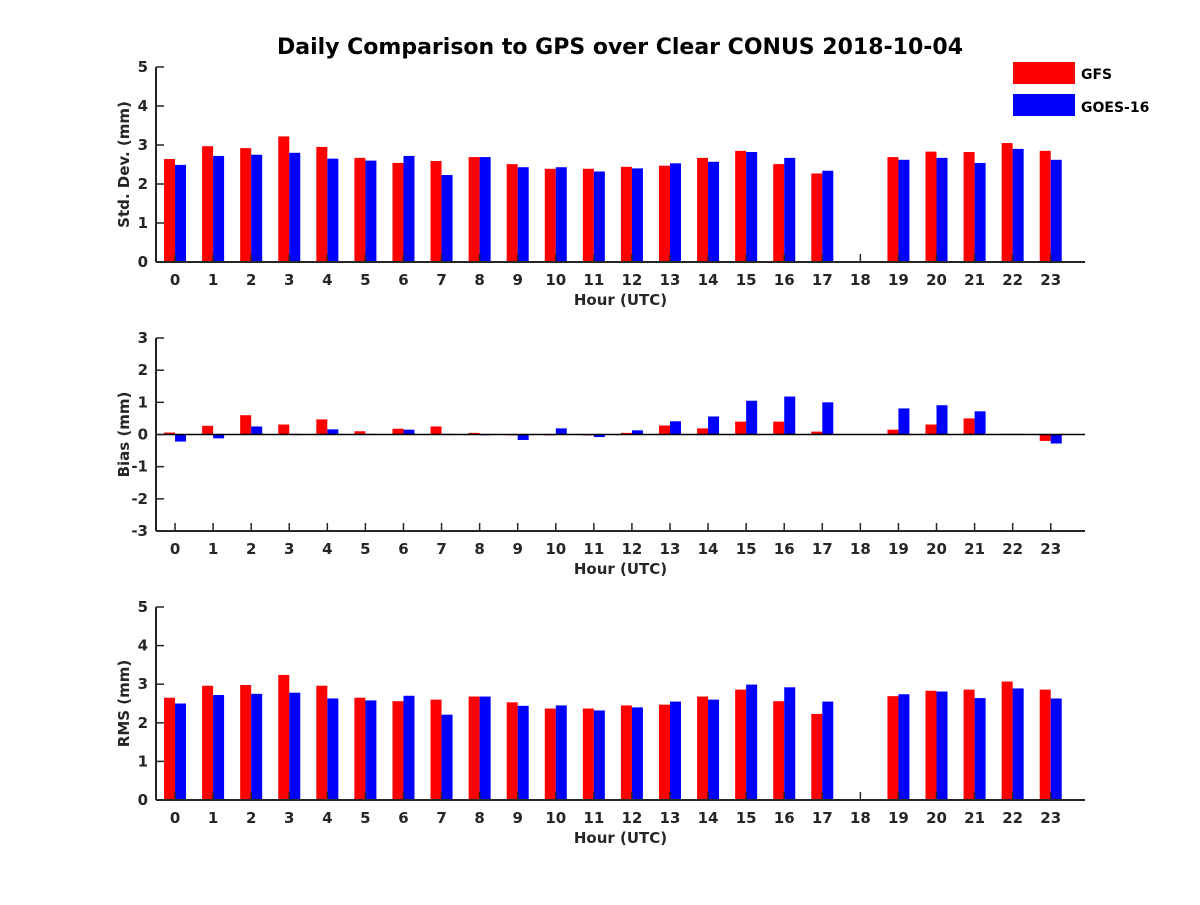 The width and height of the screenshot is (1200, 905). What do you see at coordinates (284, 737) in the screenshot?
I see `bar-rms-gfs-h3` at bounding box center [284, 737].